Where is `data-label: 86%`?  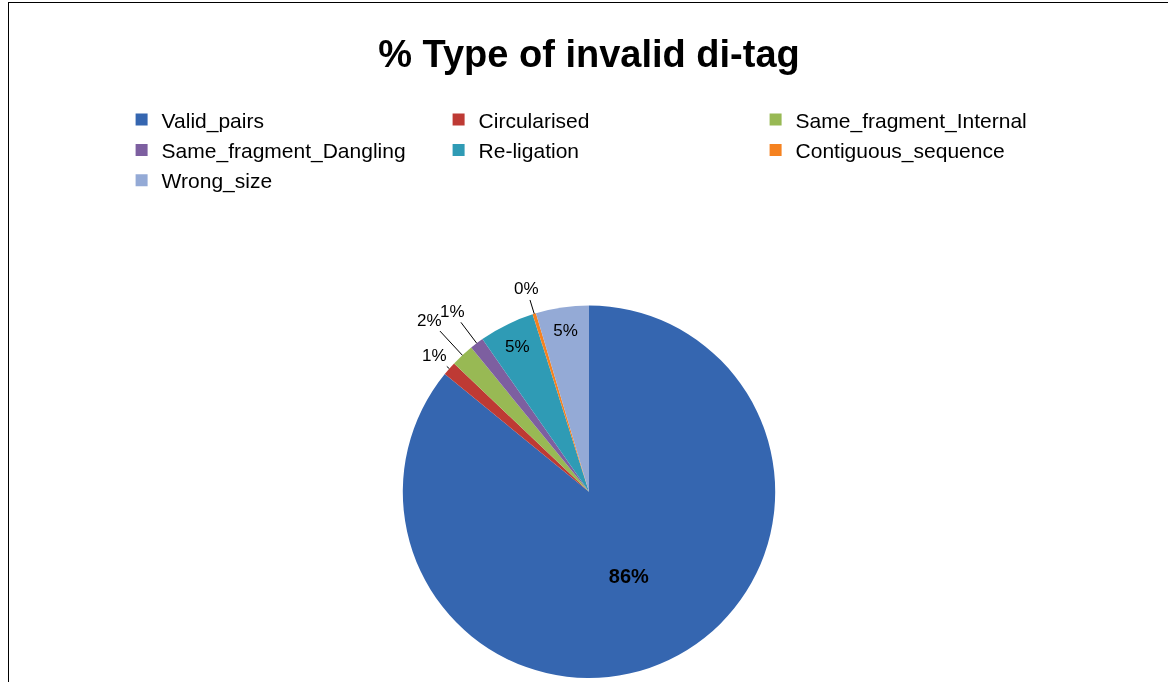
data-label: 86% is located at coordinates (629, 575).